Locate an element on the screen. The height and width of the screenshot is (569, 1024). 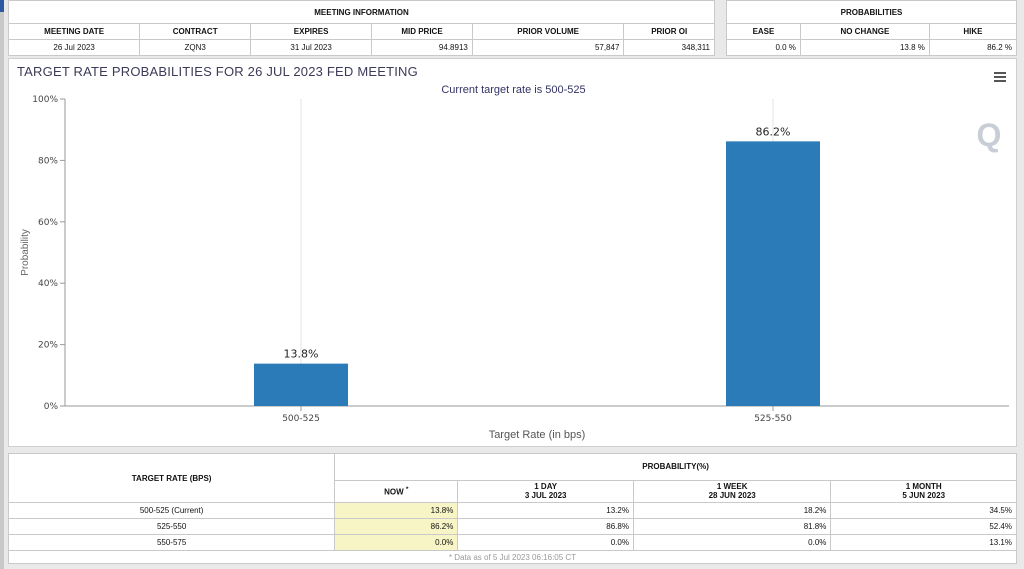
x-axis-title: Target Rate (in bps) is located at coordinates (537, 435).